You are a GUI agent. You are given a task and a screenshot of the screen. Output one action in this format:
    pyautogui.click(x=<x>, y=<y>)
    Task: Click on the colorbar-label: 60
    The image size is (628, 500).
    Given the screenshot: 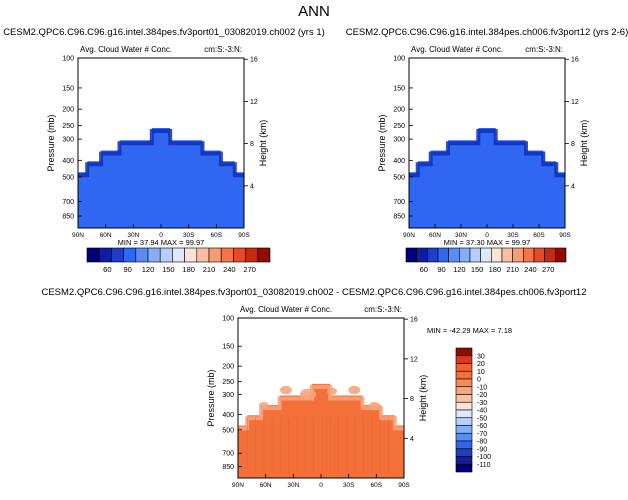 What is the action you would take?
    pyautogui.click(x=107, y=269)
    